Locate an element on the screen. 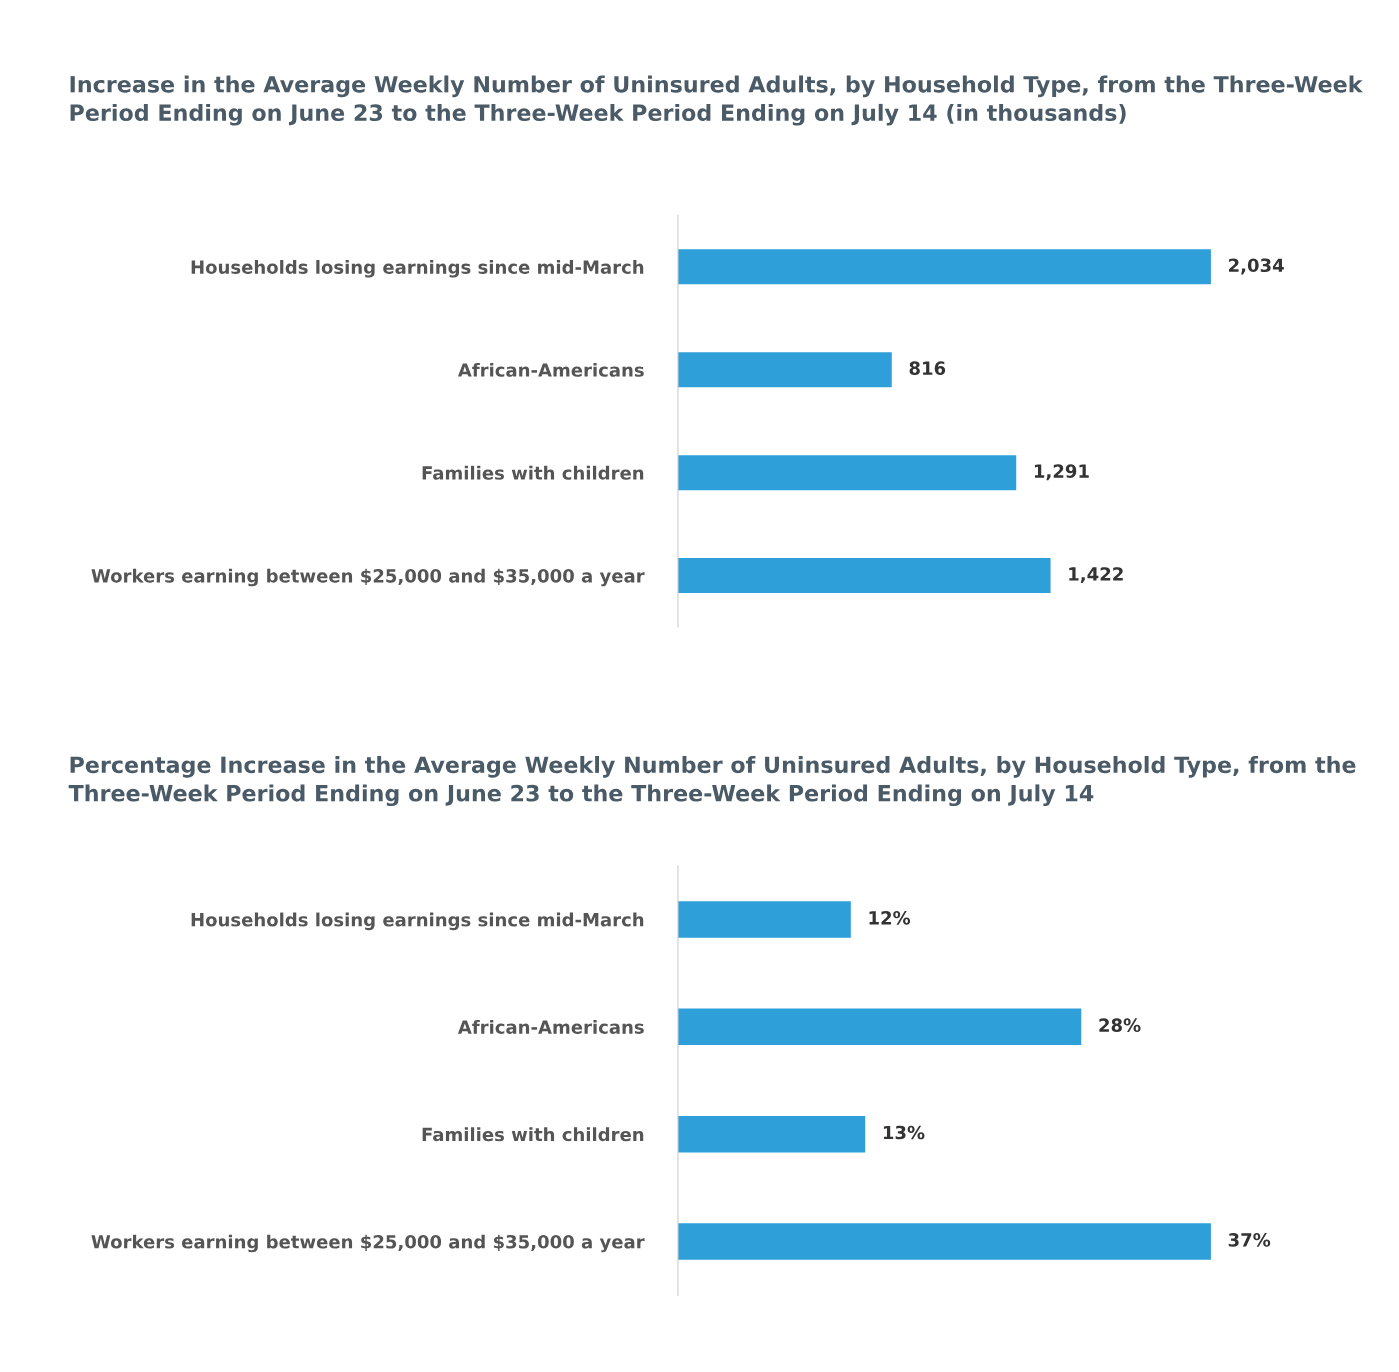 The image size is (1399, 1372). data-label: 1,422 is located at coordinates (1096, 575).